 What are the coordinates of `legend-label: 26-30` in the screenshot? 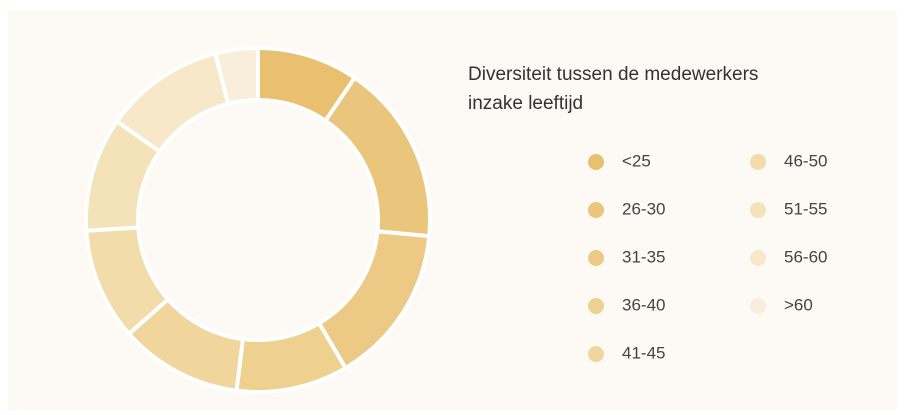 It's located at (643, 208).